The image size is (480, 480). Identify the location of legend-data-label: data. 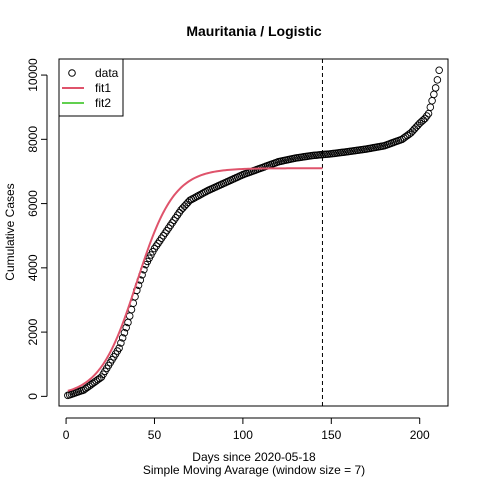
(107, 73).